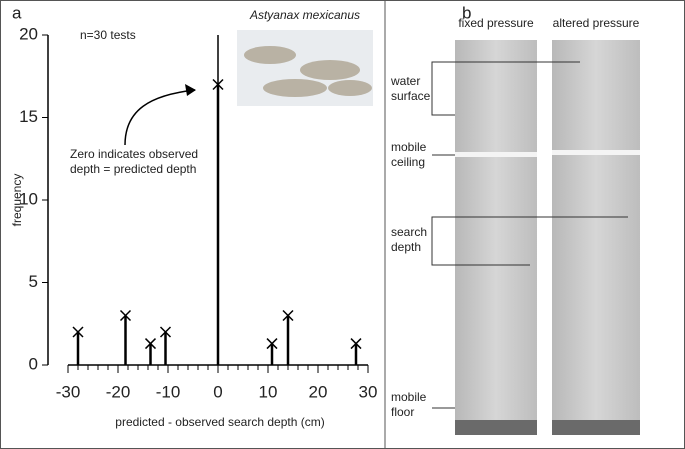 This screenshot has width=685, height=449. What do you see at coordinates (268, 391) in the screenshot?
I see `x-tick-label: 10` at bounding box center [268, 391].